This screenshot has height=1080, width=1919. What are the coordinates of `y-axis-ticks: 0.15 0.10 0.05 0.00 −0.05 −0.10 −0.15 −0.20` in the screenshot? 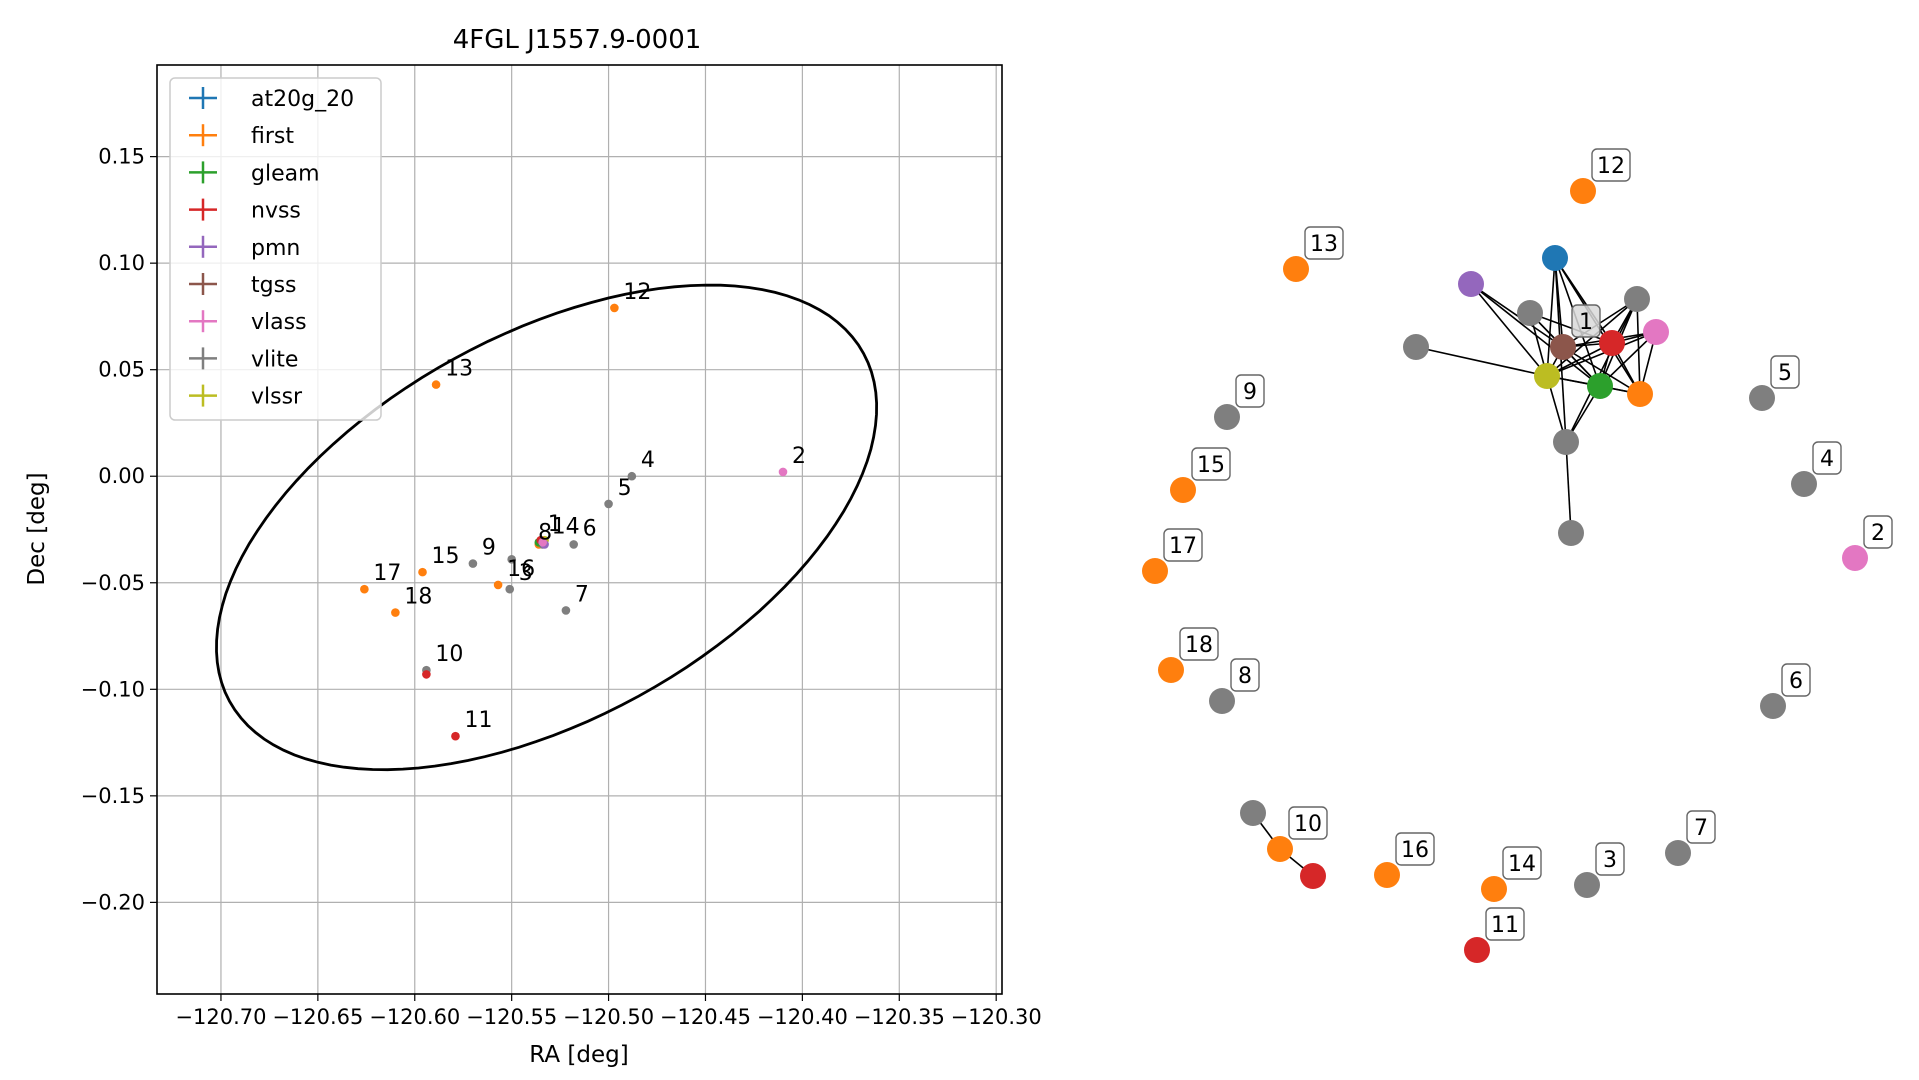 It's located at (119, 529).